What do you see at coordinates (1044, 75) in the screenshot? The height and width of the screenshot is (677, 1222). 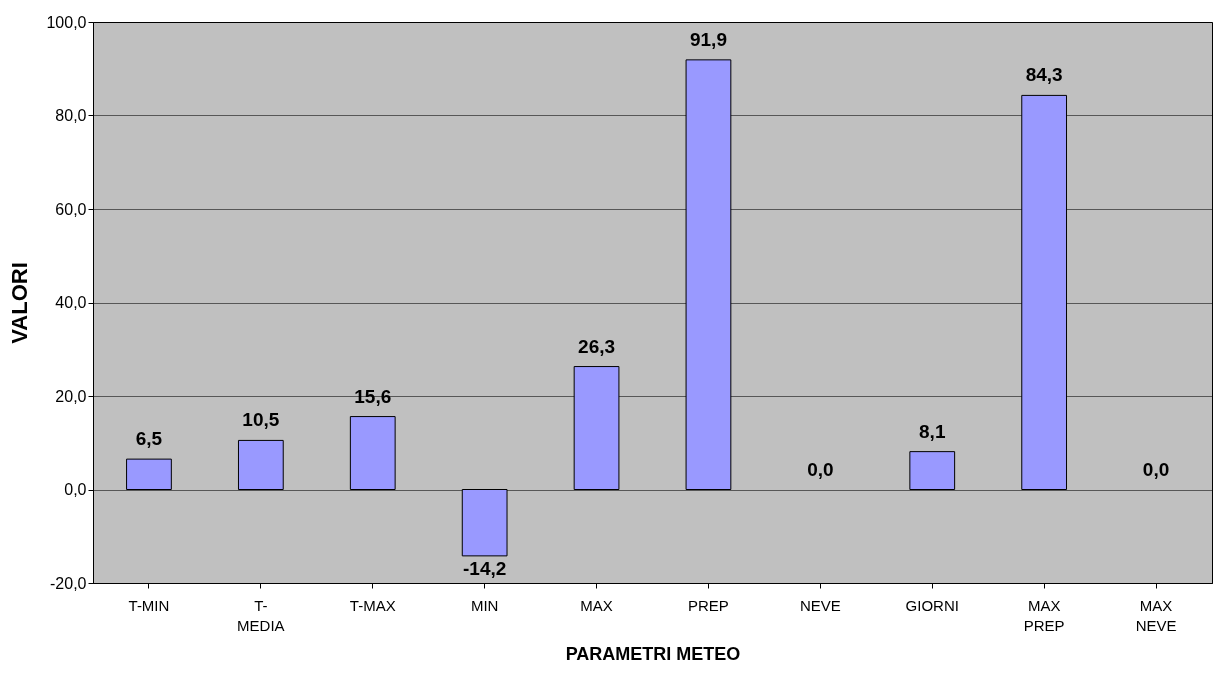 I see `data-label: 84,3` at bounding box center [1044, 75].